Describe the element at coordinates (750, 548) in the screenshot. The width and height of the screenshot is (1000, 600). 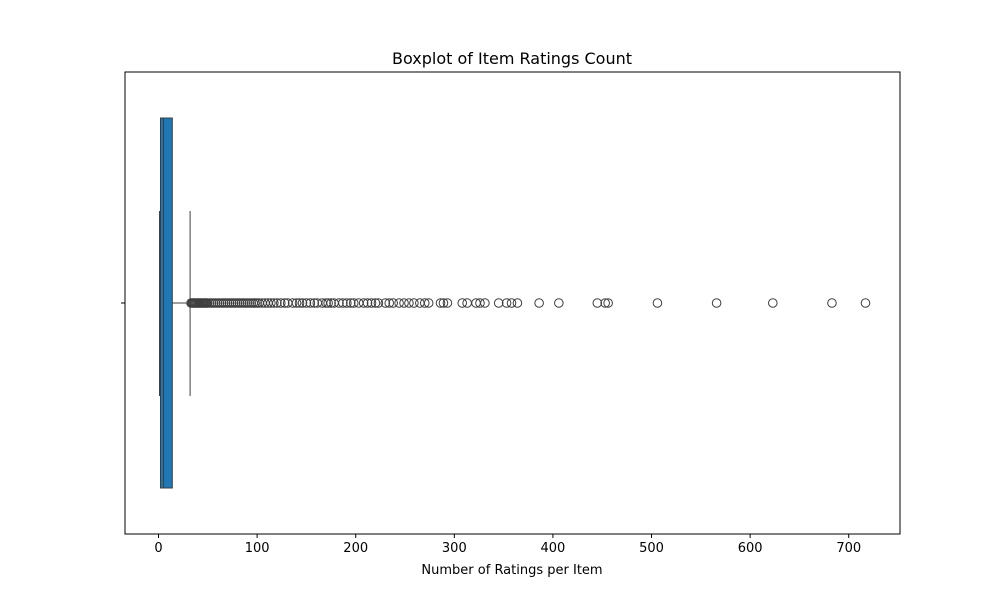
I see `x-tick-label: 600` at that location.